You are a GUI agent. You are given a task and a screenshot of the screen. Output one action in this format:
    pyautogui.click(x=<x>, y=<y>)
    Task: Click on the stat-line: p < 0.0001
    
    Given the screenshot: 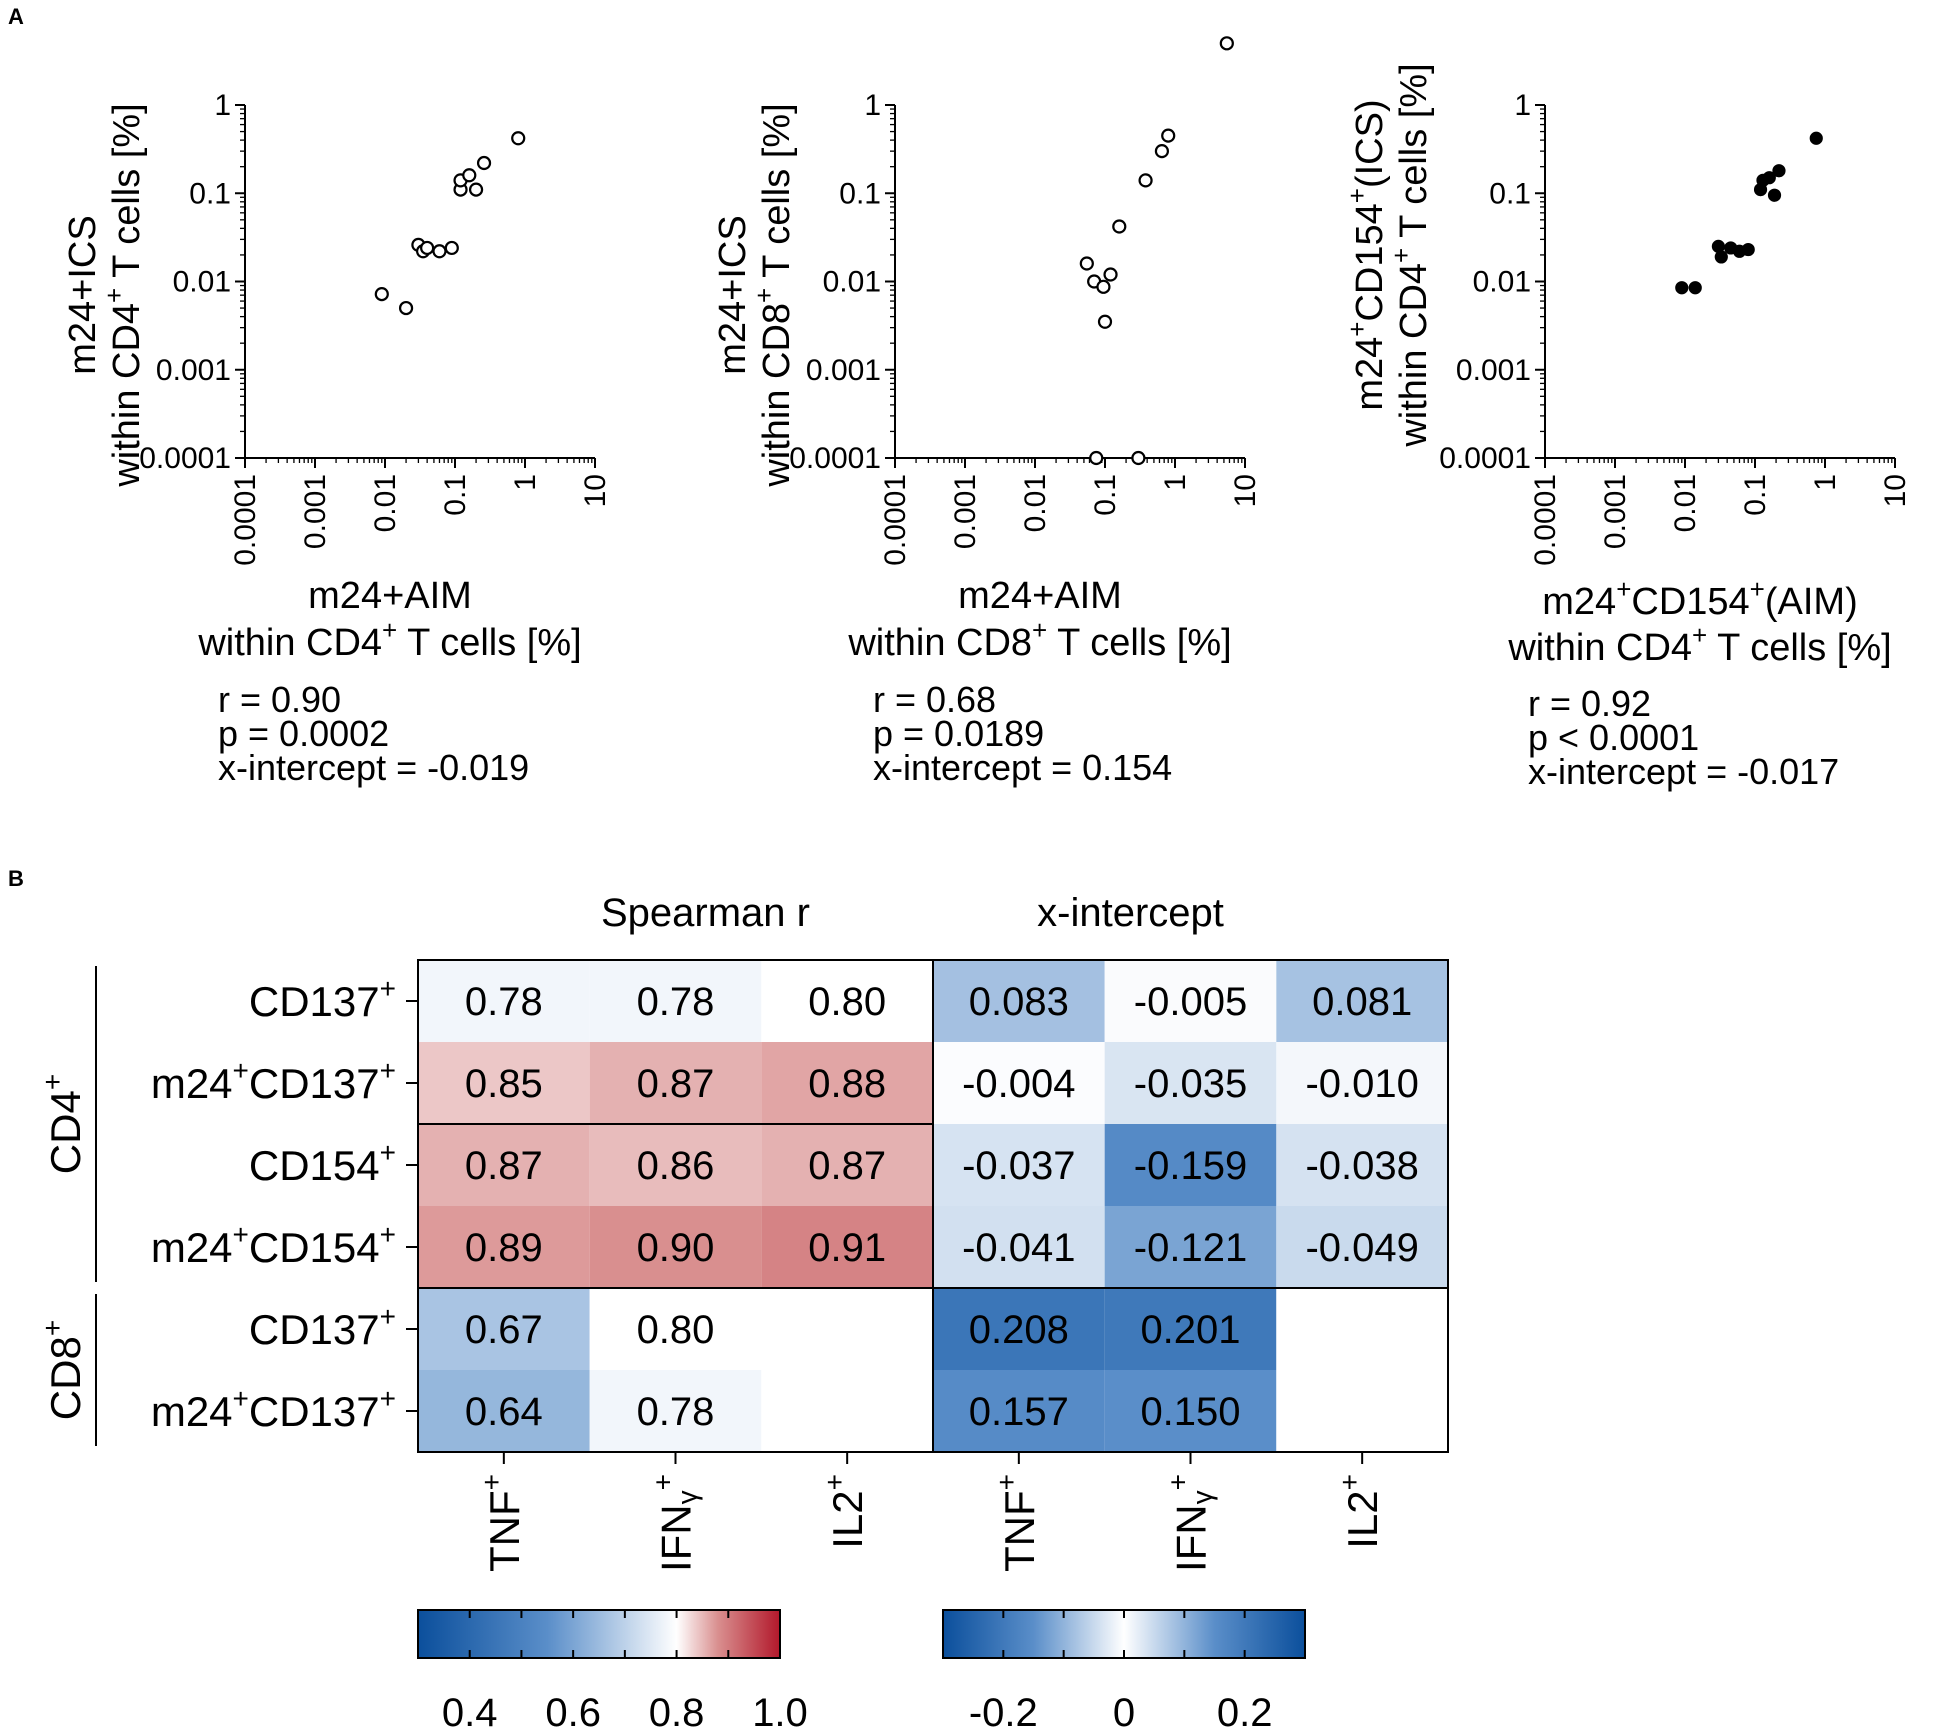 What is the action you would take?
    pyautogui.click(x=1613, y=737)
    